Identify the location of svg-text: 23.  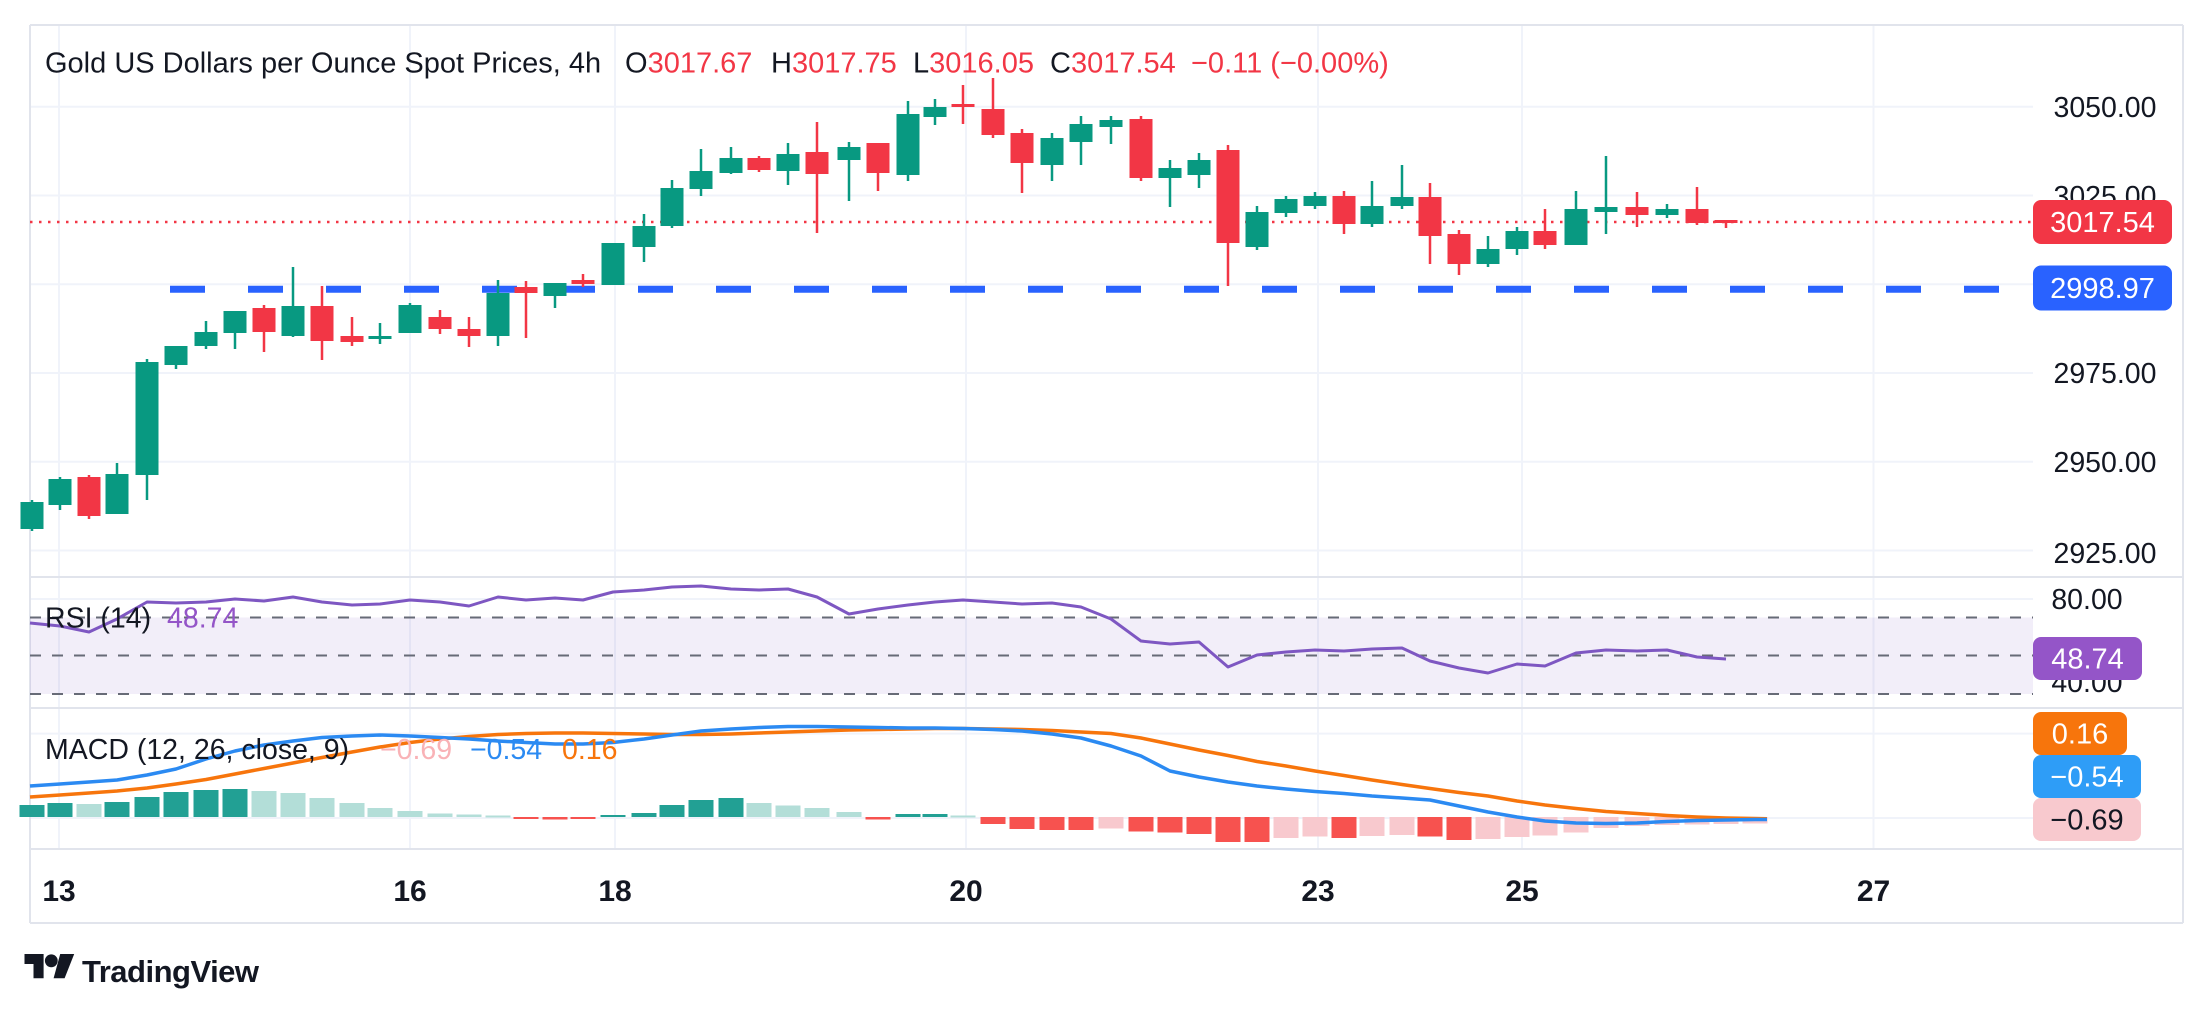
(1317, 891).